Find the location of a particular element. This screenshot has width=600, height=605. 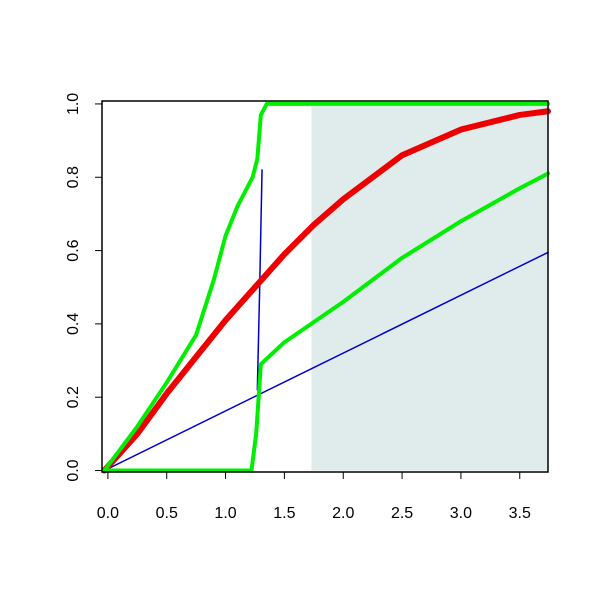

y-tick-label: 0.8 is located at coordinates (73, 177).